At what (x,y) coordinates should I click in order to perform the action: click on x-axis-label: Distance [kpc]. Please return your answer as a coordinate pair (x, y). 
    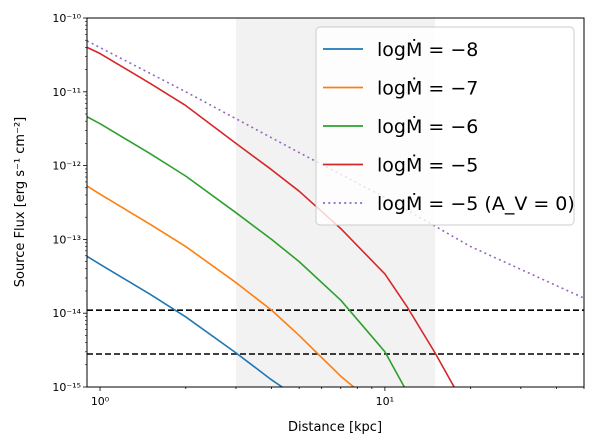
    Looking at the image, I should click on (335, 427).